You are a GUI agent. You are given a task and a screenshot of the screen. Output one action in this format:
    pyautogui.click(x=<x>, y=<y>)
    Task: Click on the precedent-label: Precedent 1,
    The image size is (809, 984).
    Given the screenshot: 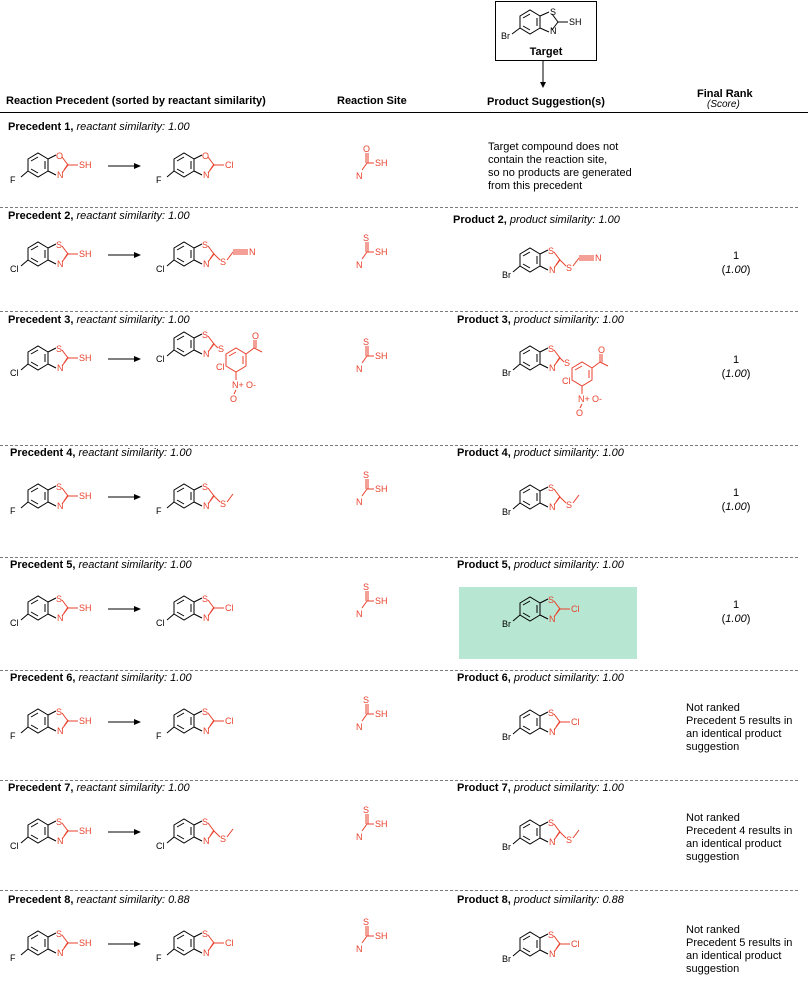 What is the action you would take?
    pyautogui.click(x=41, y=127)
    